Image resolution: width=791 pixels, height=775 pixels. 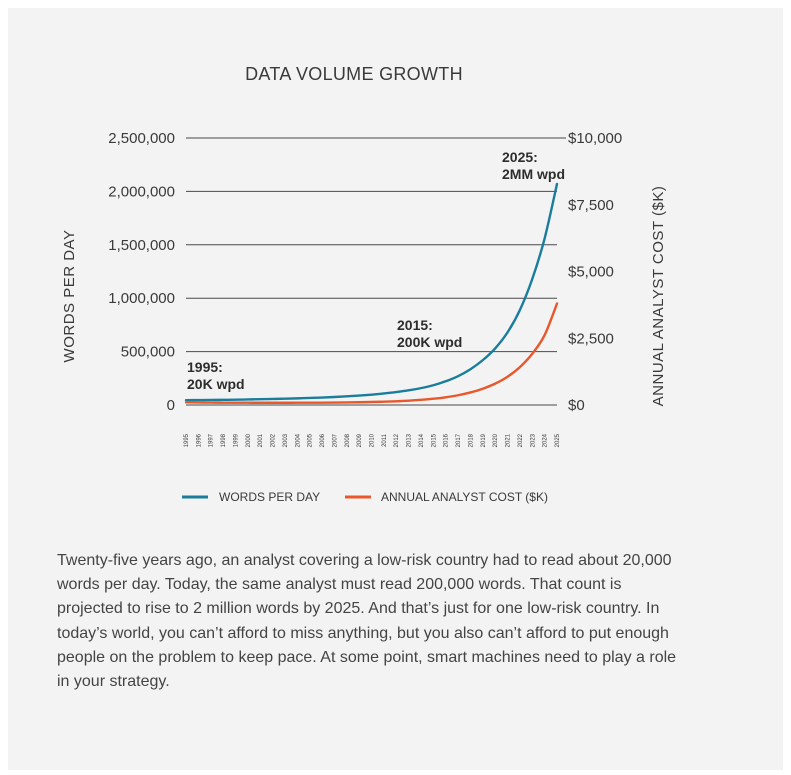 I want to click on x-tick-label: 2000, so click(x=249, y=440).